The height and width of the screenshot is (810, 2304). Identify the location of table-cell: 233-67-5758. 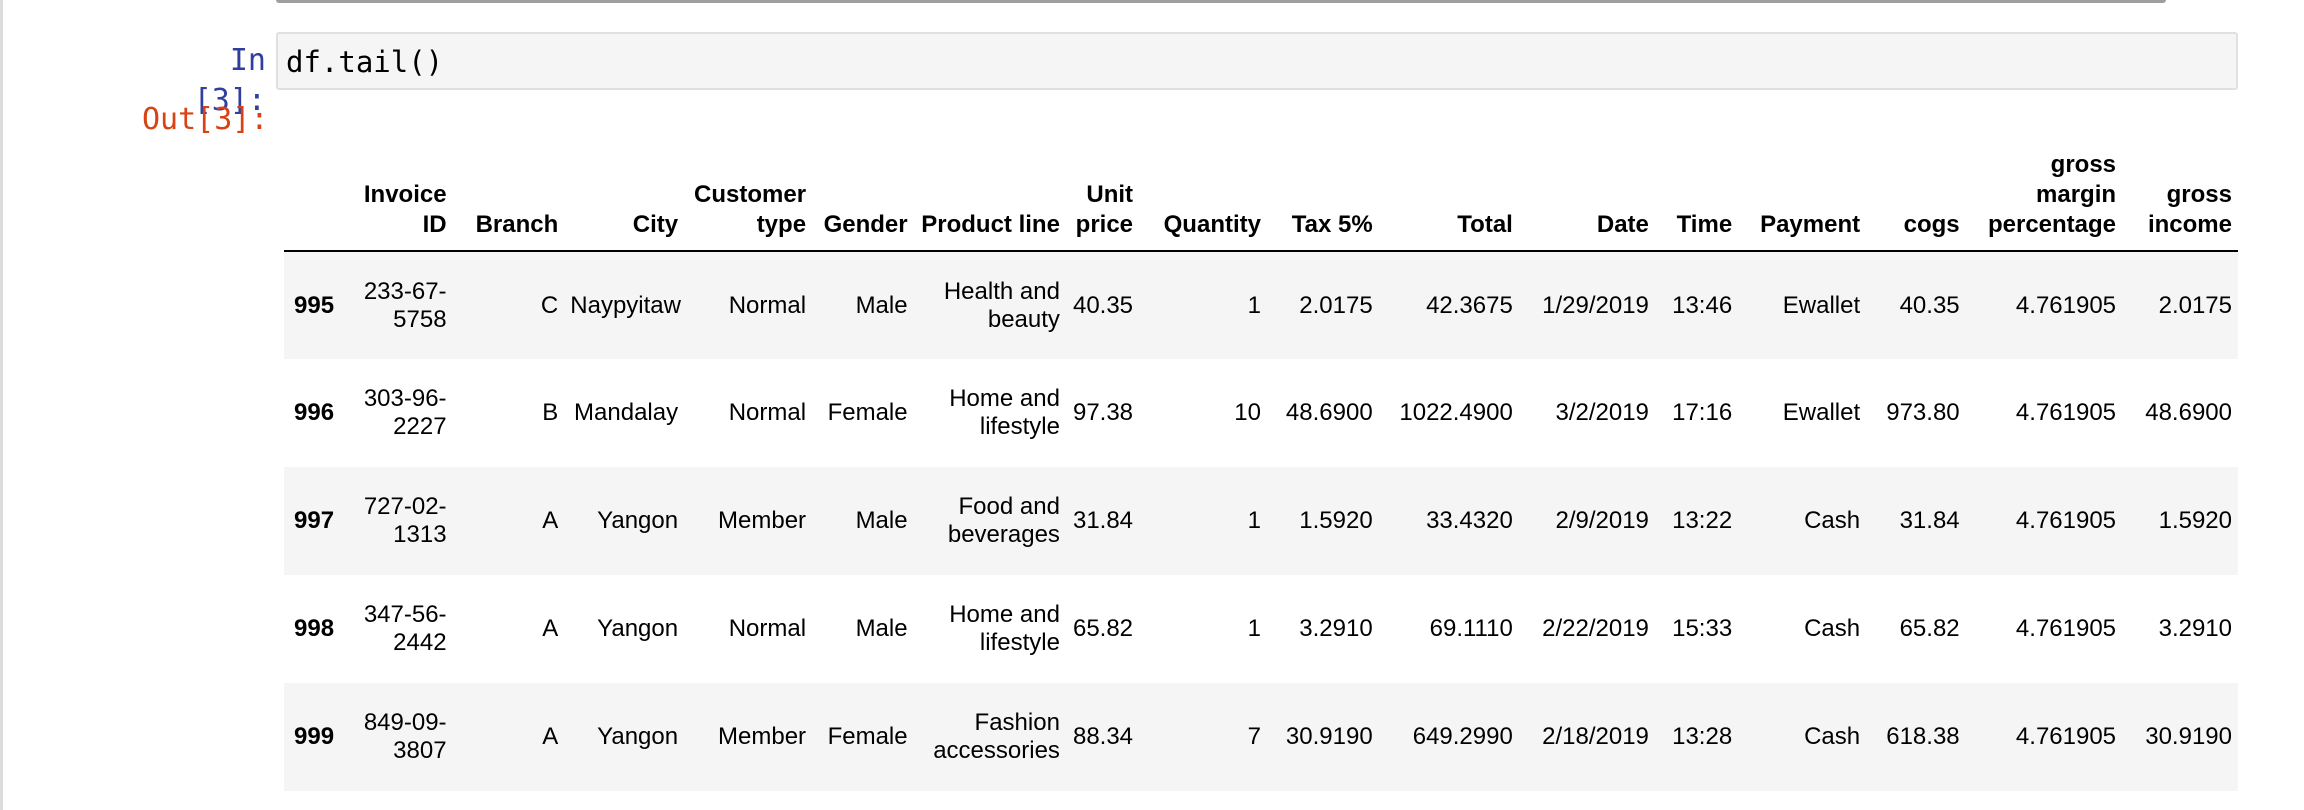
(405, 305).